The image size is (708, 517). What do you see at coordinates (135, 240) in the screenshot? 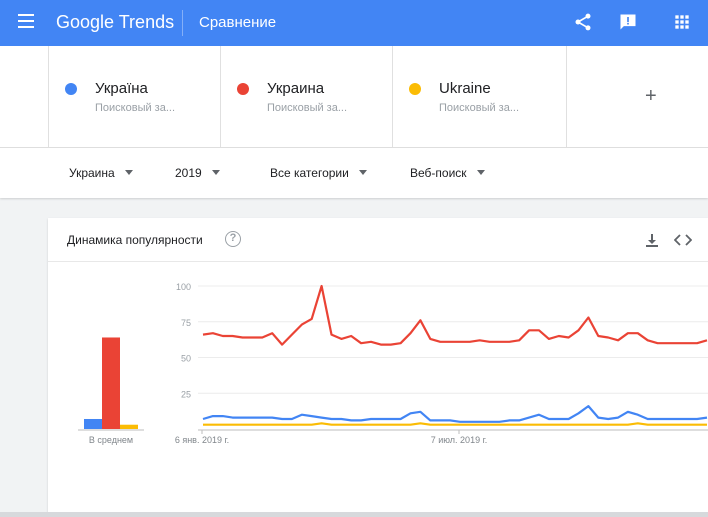
I see `card-title: Динамика популярности` at bounding box center [135, 240].